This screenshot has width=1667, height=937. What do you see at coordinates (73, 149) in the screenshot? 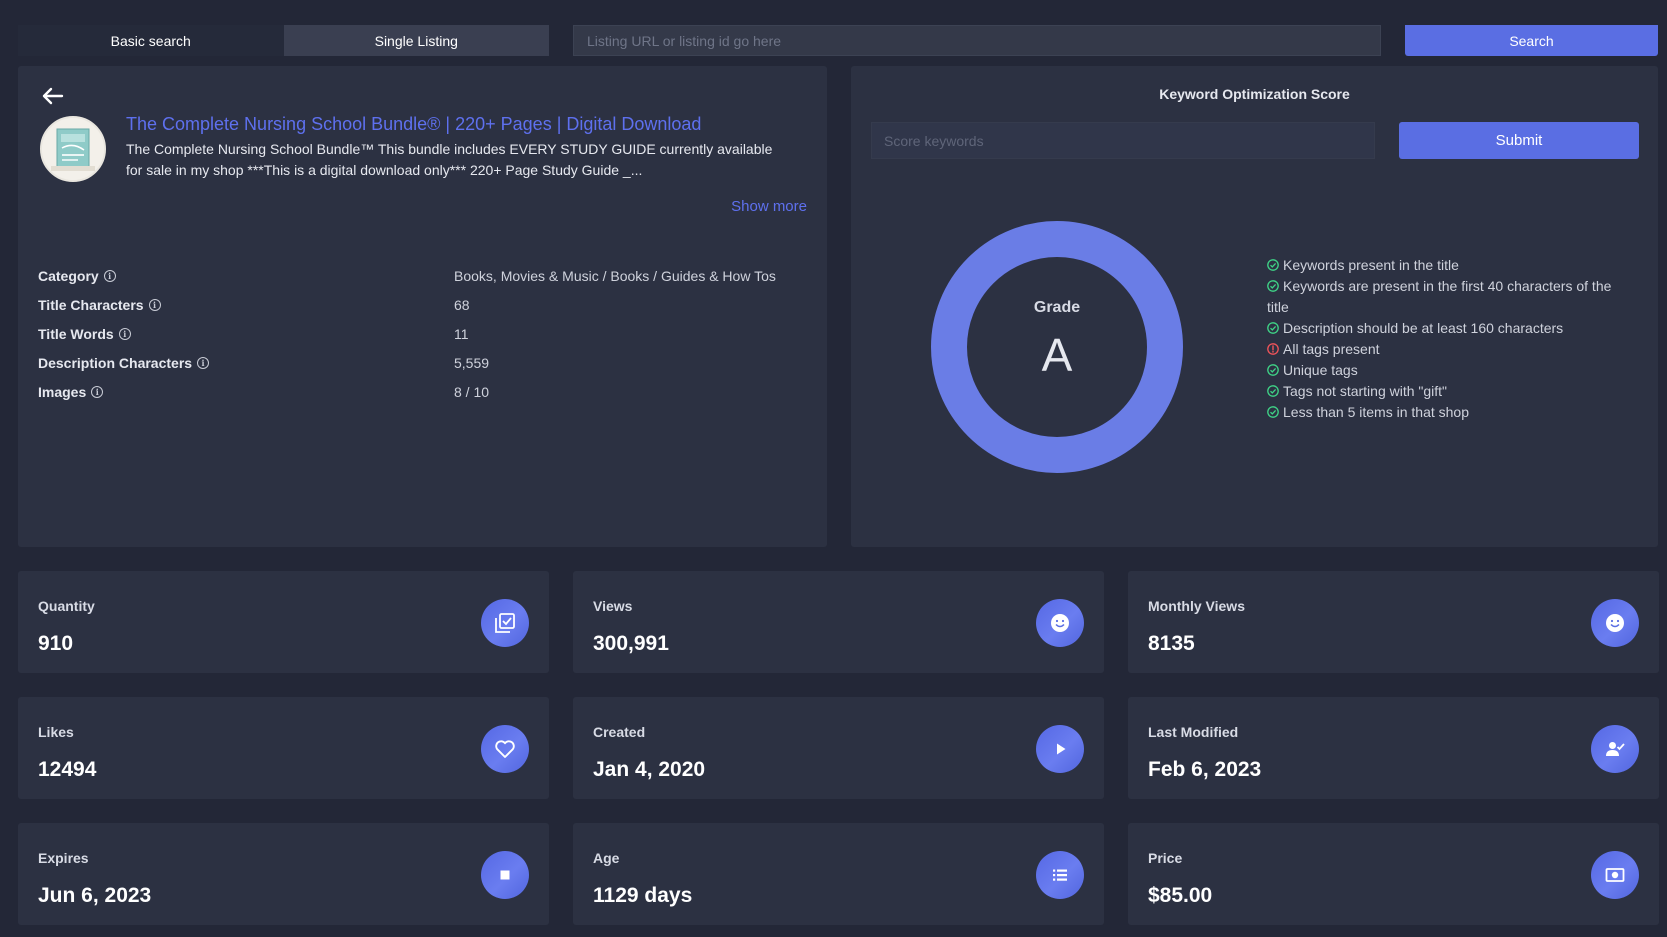
I see `listing-thumbnail` at bounding box center [73, 149].